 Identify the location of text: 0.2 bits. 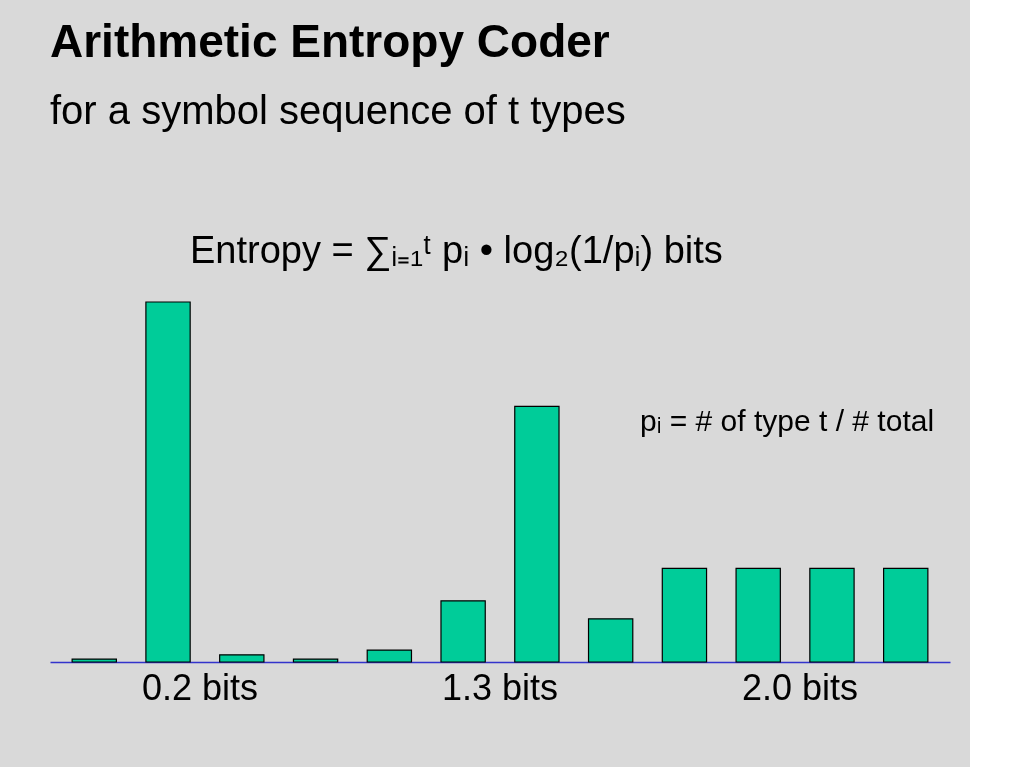
(200, 687).